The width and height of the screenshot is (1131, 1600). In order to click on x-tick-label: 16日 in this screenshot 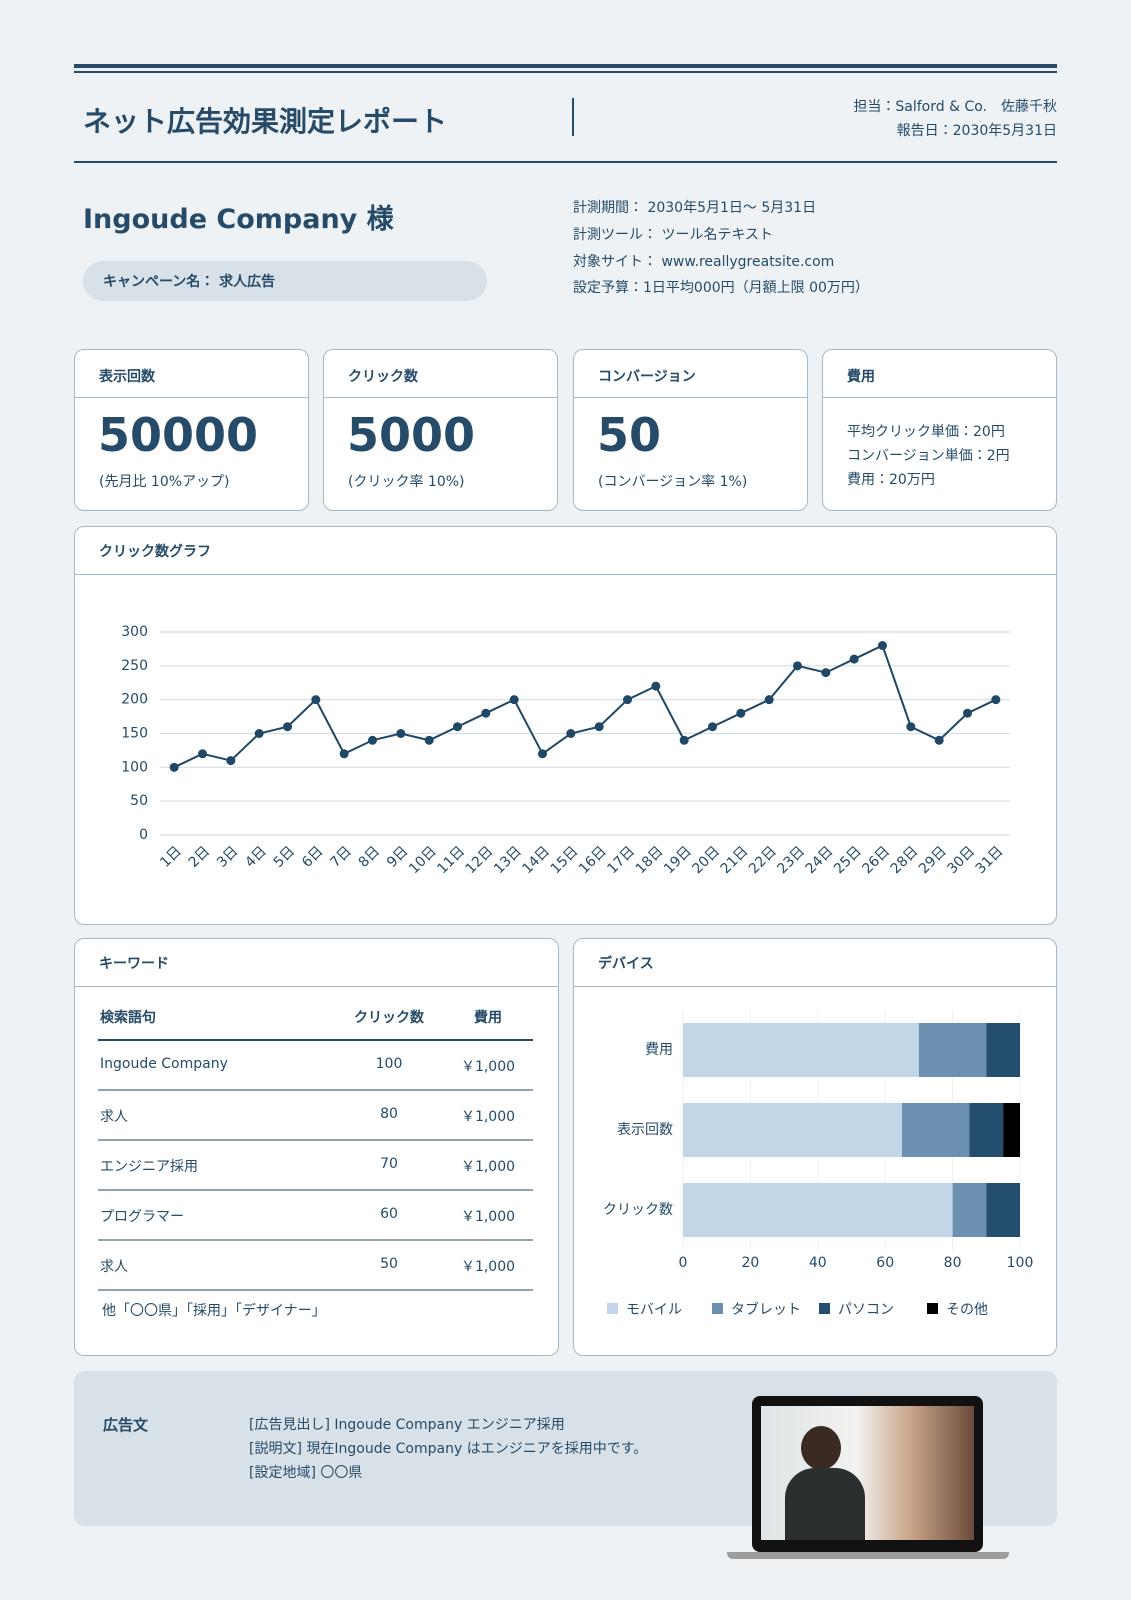, I will do `click(593, 860)`.